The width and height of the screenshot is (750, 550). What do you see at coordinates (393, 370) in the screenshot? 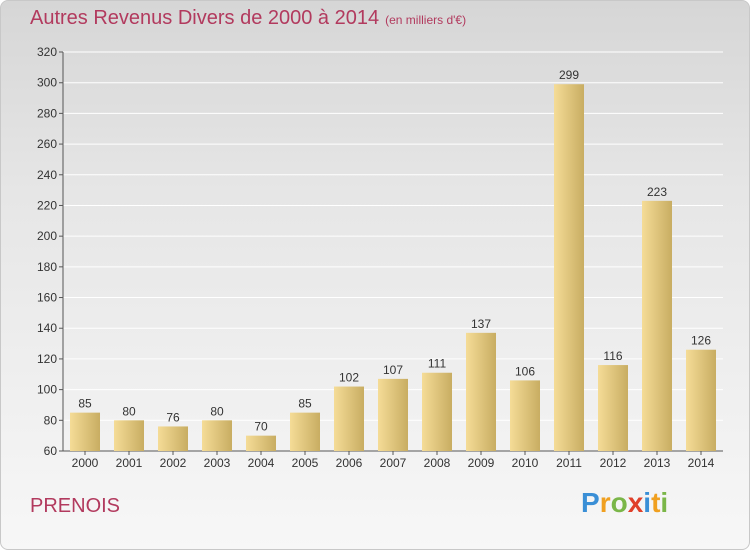
I see `bar-value-label: 107` at bounding box center [393, 370].